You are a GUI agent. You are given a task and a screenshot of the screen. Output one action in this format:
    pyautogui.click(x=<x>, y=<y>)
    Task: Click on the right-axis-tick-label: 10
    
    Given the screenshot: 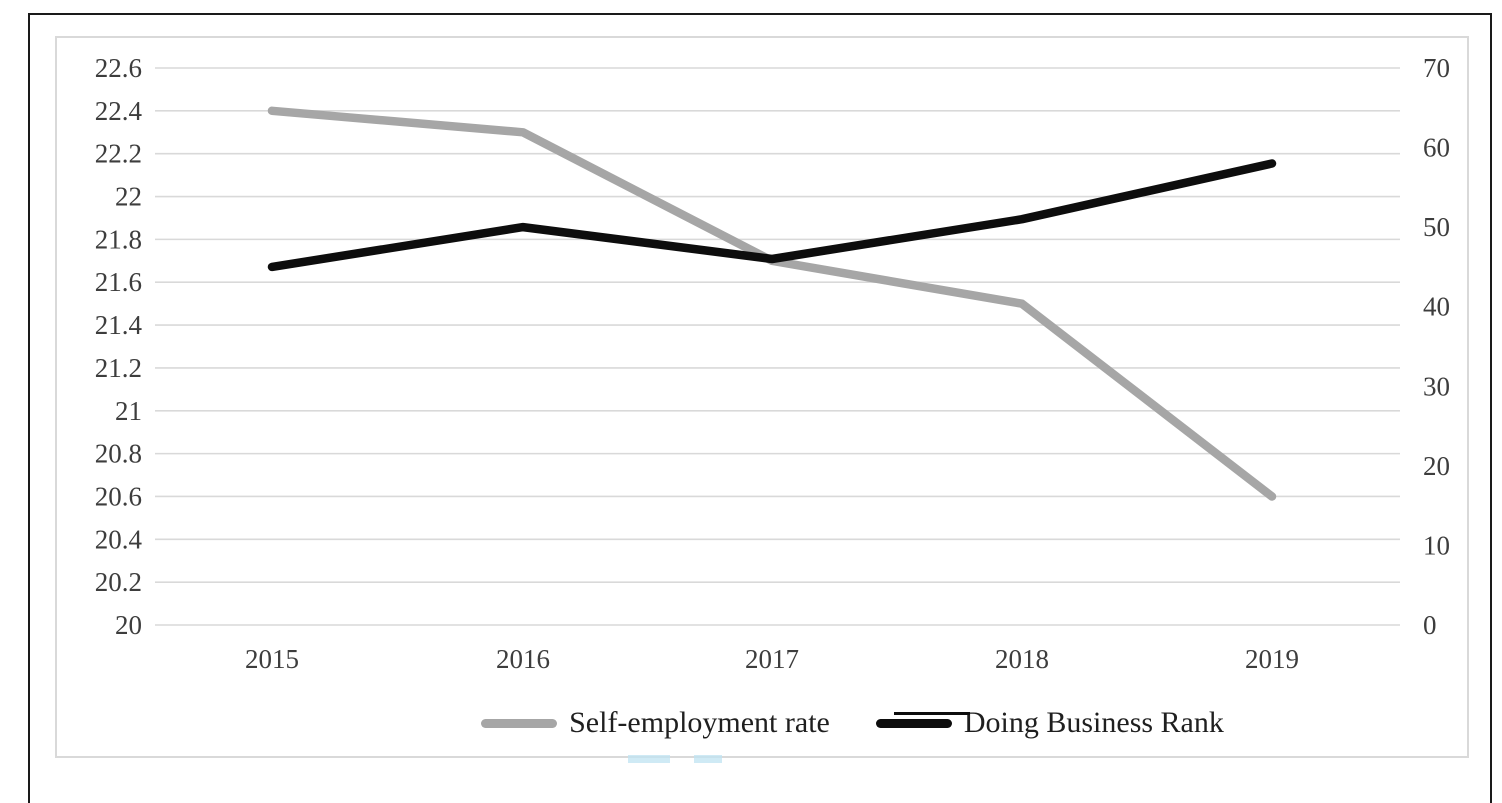 What is the action you would take?
    pyautogui.click(x=1436, y=545)
    